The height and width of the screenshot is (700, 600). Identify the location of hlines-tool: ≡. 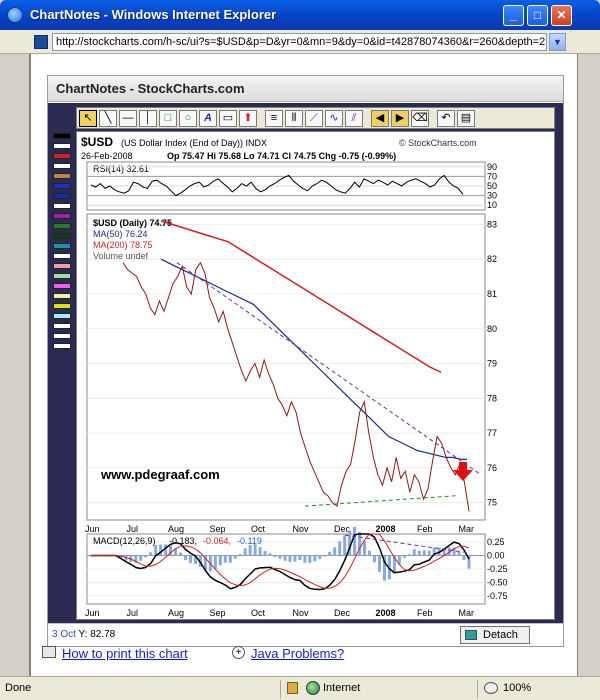
(274, 118).